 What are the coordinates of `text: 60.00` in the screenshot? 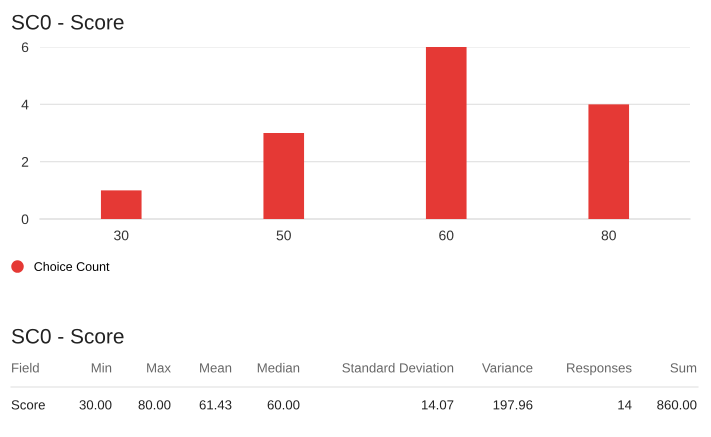 It's located at (284, 405).